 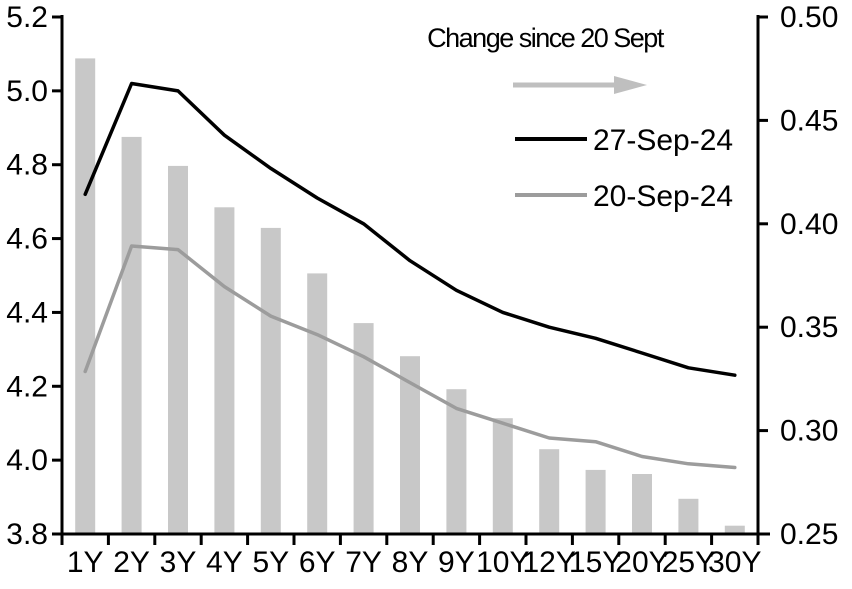 What do you see at coordinates (809, 120) in the screenshot?
I see `right-axis-tick-label: 0.45` at bounding box center [809, 120].